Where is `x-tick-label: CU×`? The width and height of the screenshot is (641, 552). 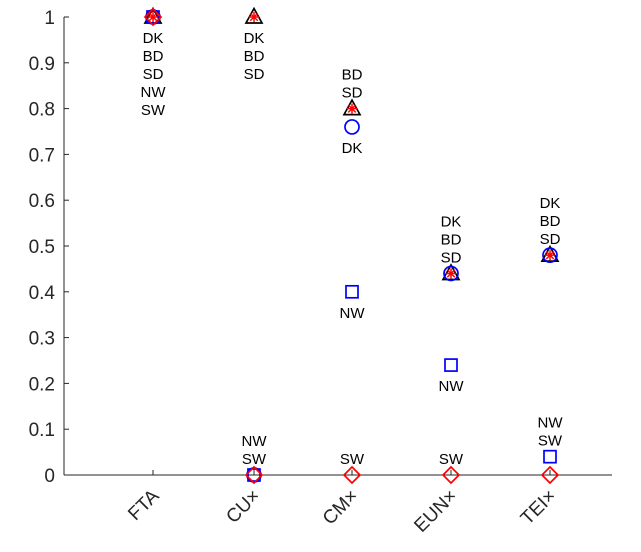
x-tick-label: CU× is located at coordinates (243, 507).